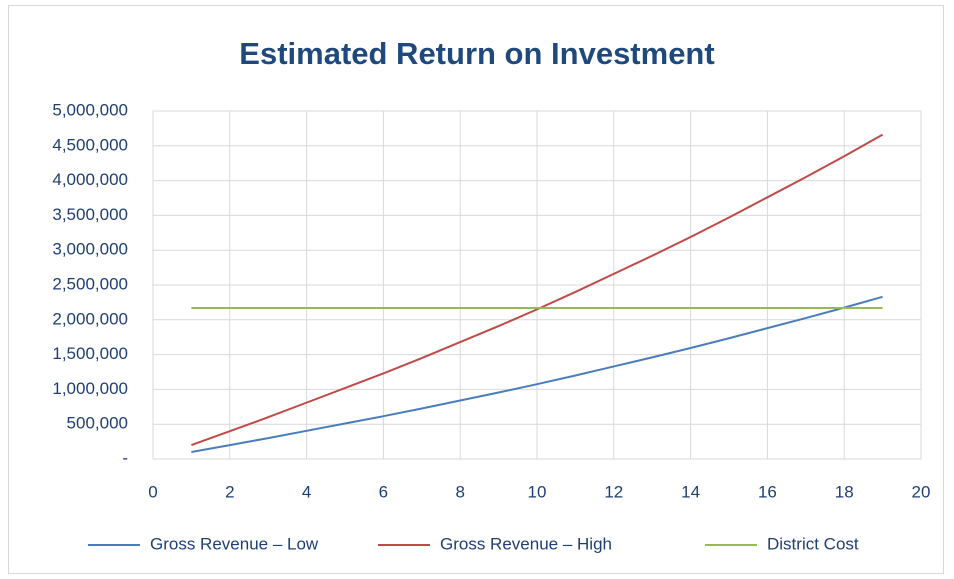 The height and width of the screenshot is (579, 954). I want to click on y-tick-label: 2,500,000, so click(90, 283).